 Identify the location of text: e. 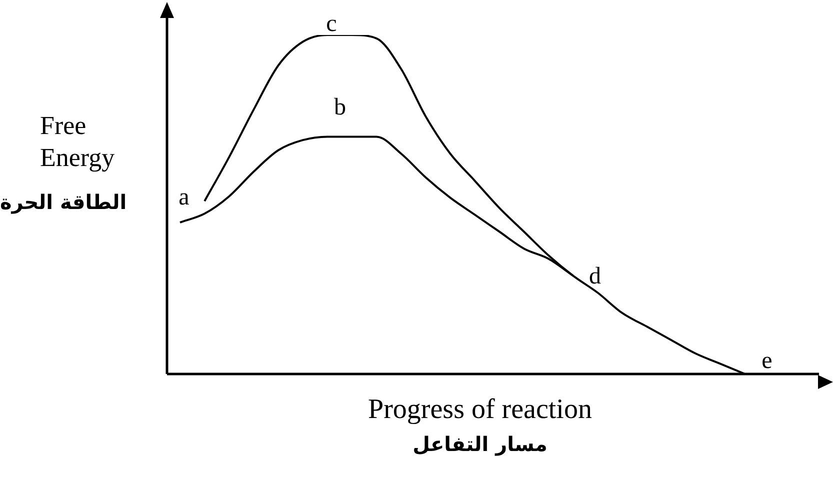
(767, 361).